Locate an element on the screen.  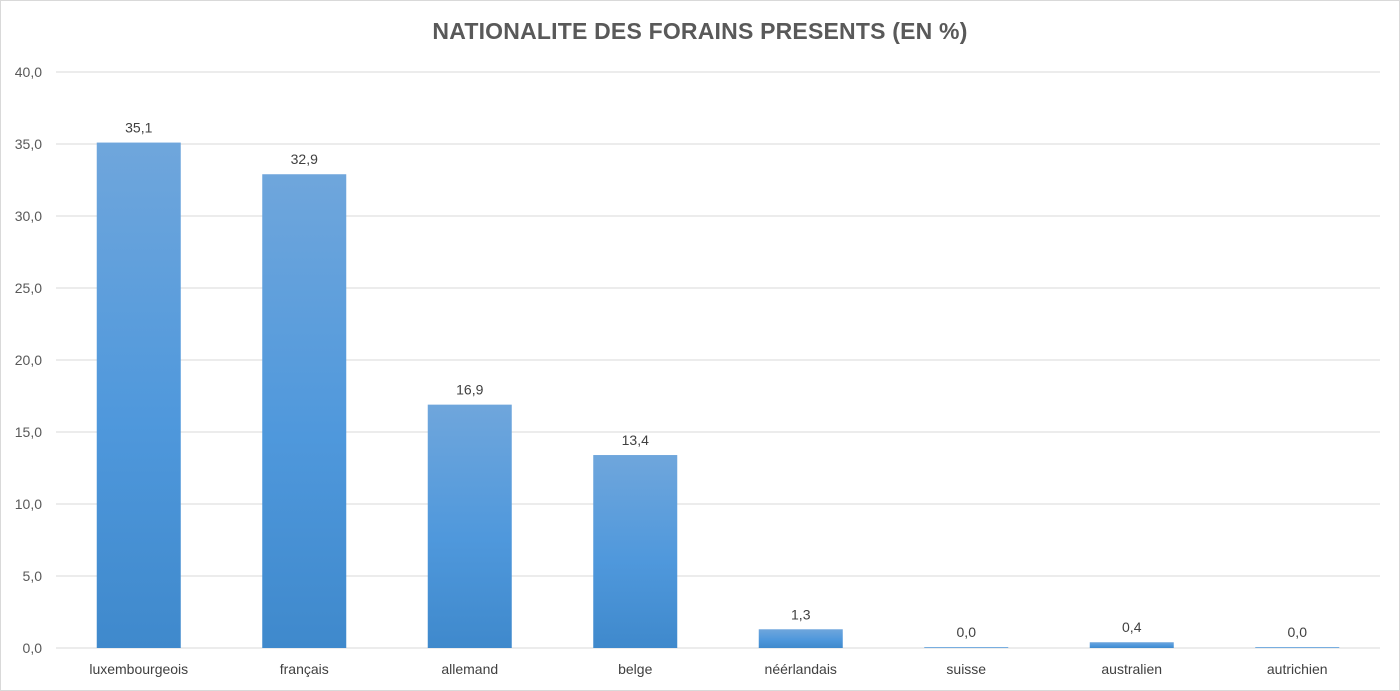
y-axis-ticks: 0,0 5,0 10,0 15,0 20,0 25,0 30,0 35,0 40,0 is located at coordinates (28, 360).